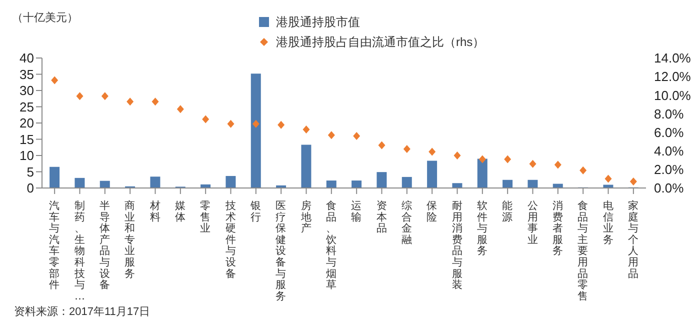  What do you see at coordinates (154, 211) in the screenshot?
I see `x-tick-label: 材料` at bounding box center [154, 211].